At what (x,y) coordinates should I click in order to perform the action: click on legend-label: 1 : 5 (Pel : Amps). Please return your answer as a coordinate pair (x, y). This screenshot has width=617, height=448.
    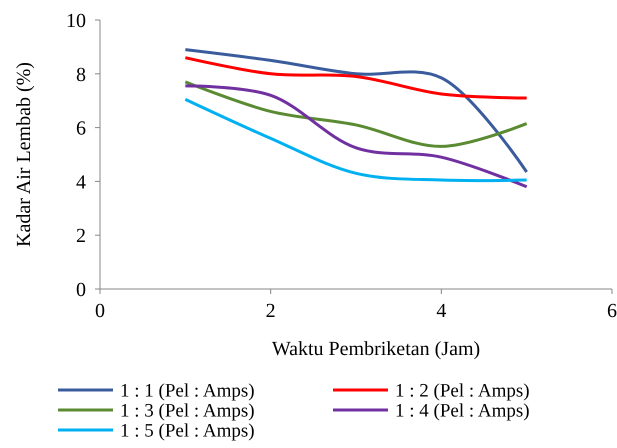
    Looking at the image, I should click on (187, 431).